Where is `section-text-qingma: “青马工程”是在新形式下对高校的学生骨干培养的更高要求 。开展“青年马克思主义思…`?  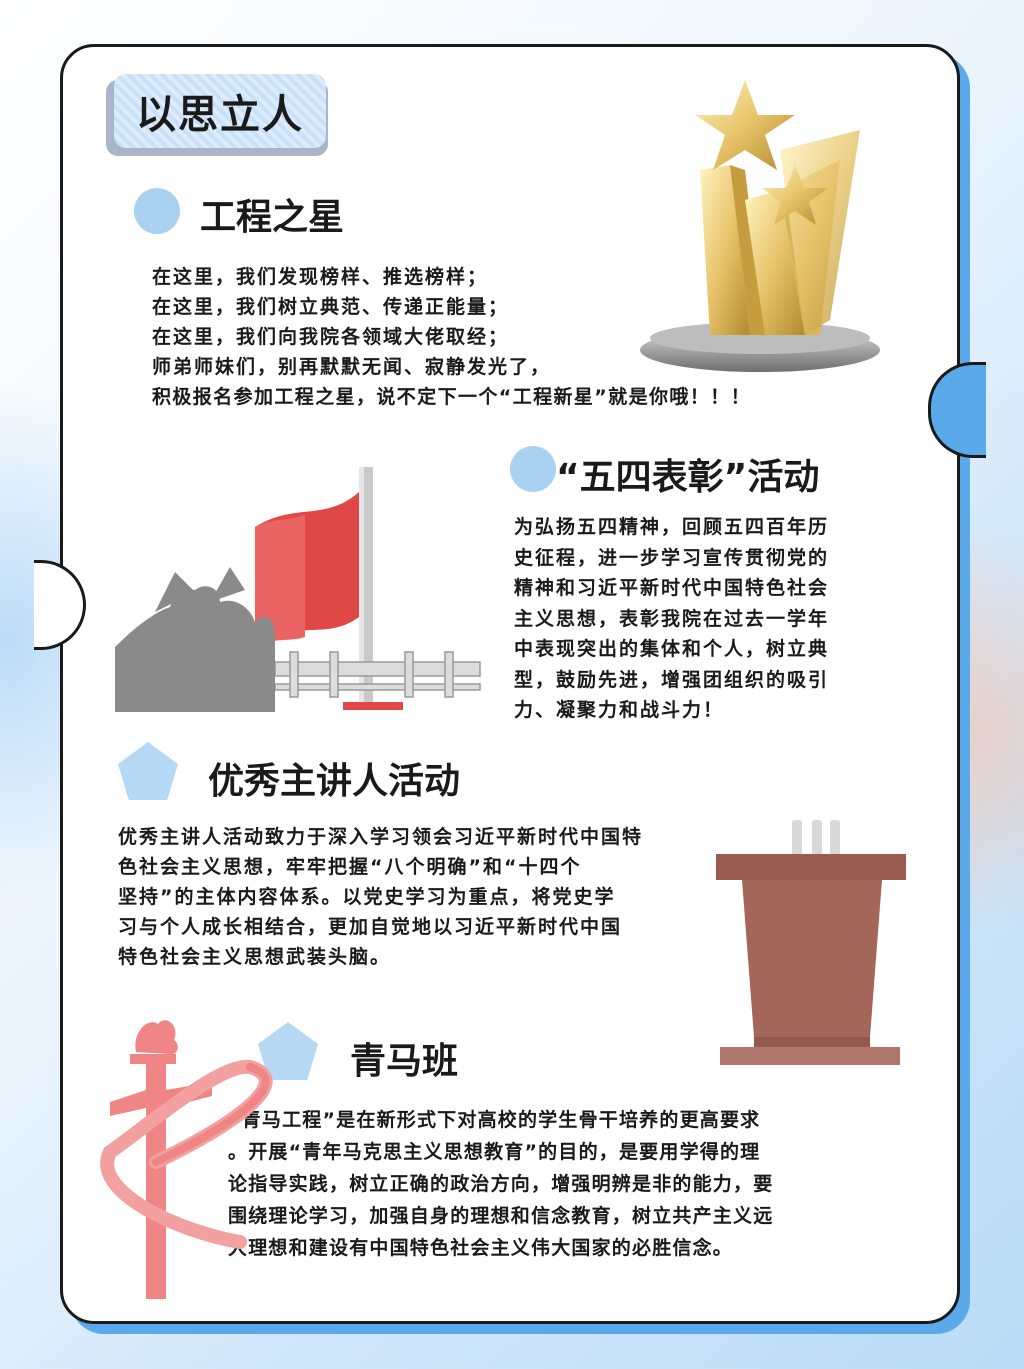
section-text-qingma: “青马工程”是在新形式下对高校的学生骨干培养的更高要求 。开展“青年马克思主义思… is located at coordinates (500, 1184).